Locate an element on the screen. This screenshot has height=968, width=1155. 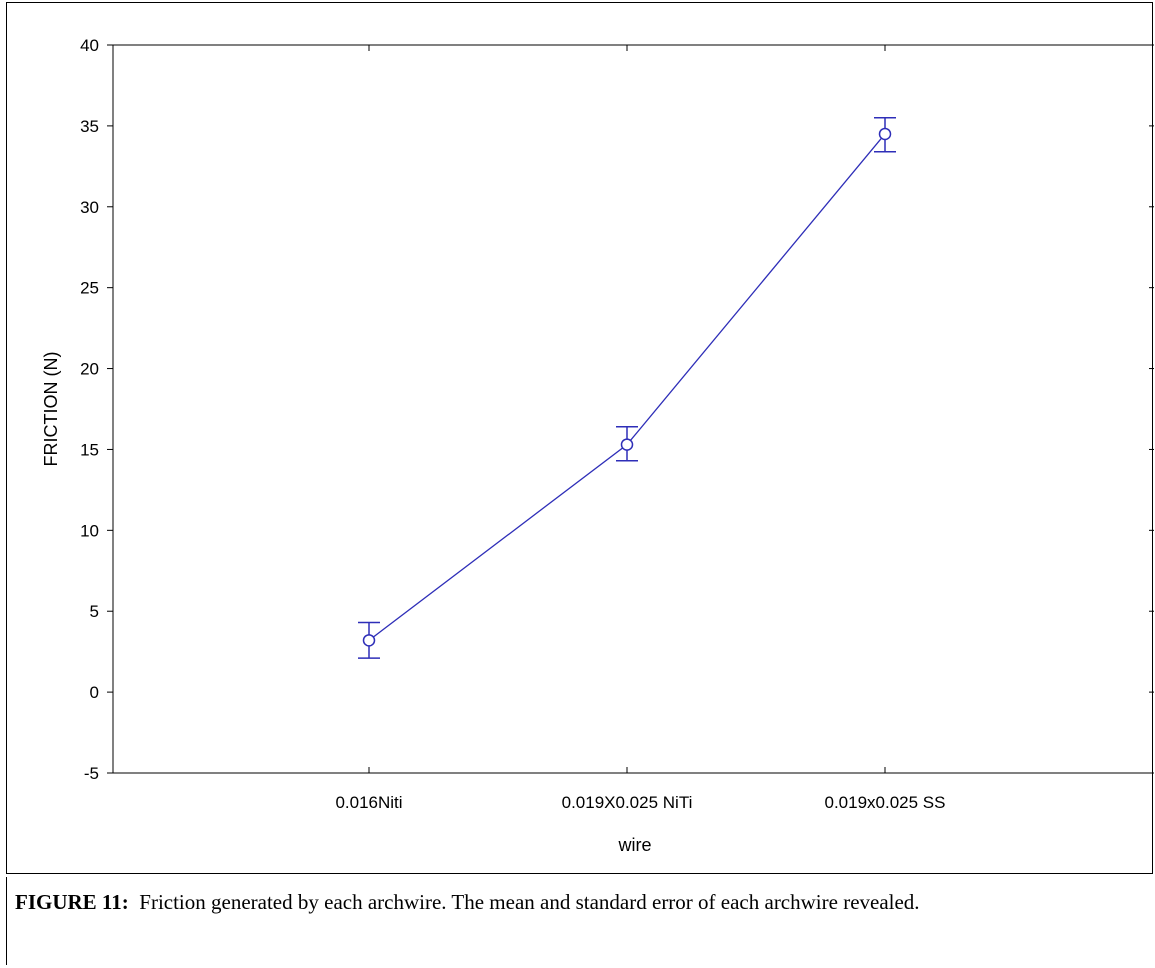
x-axis-title: wire is located at coordinates (634, 845).